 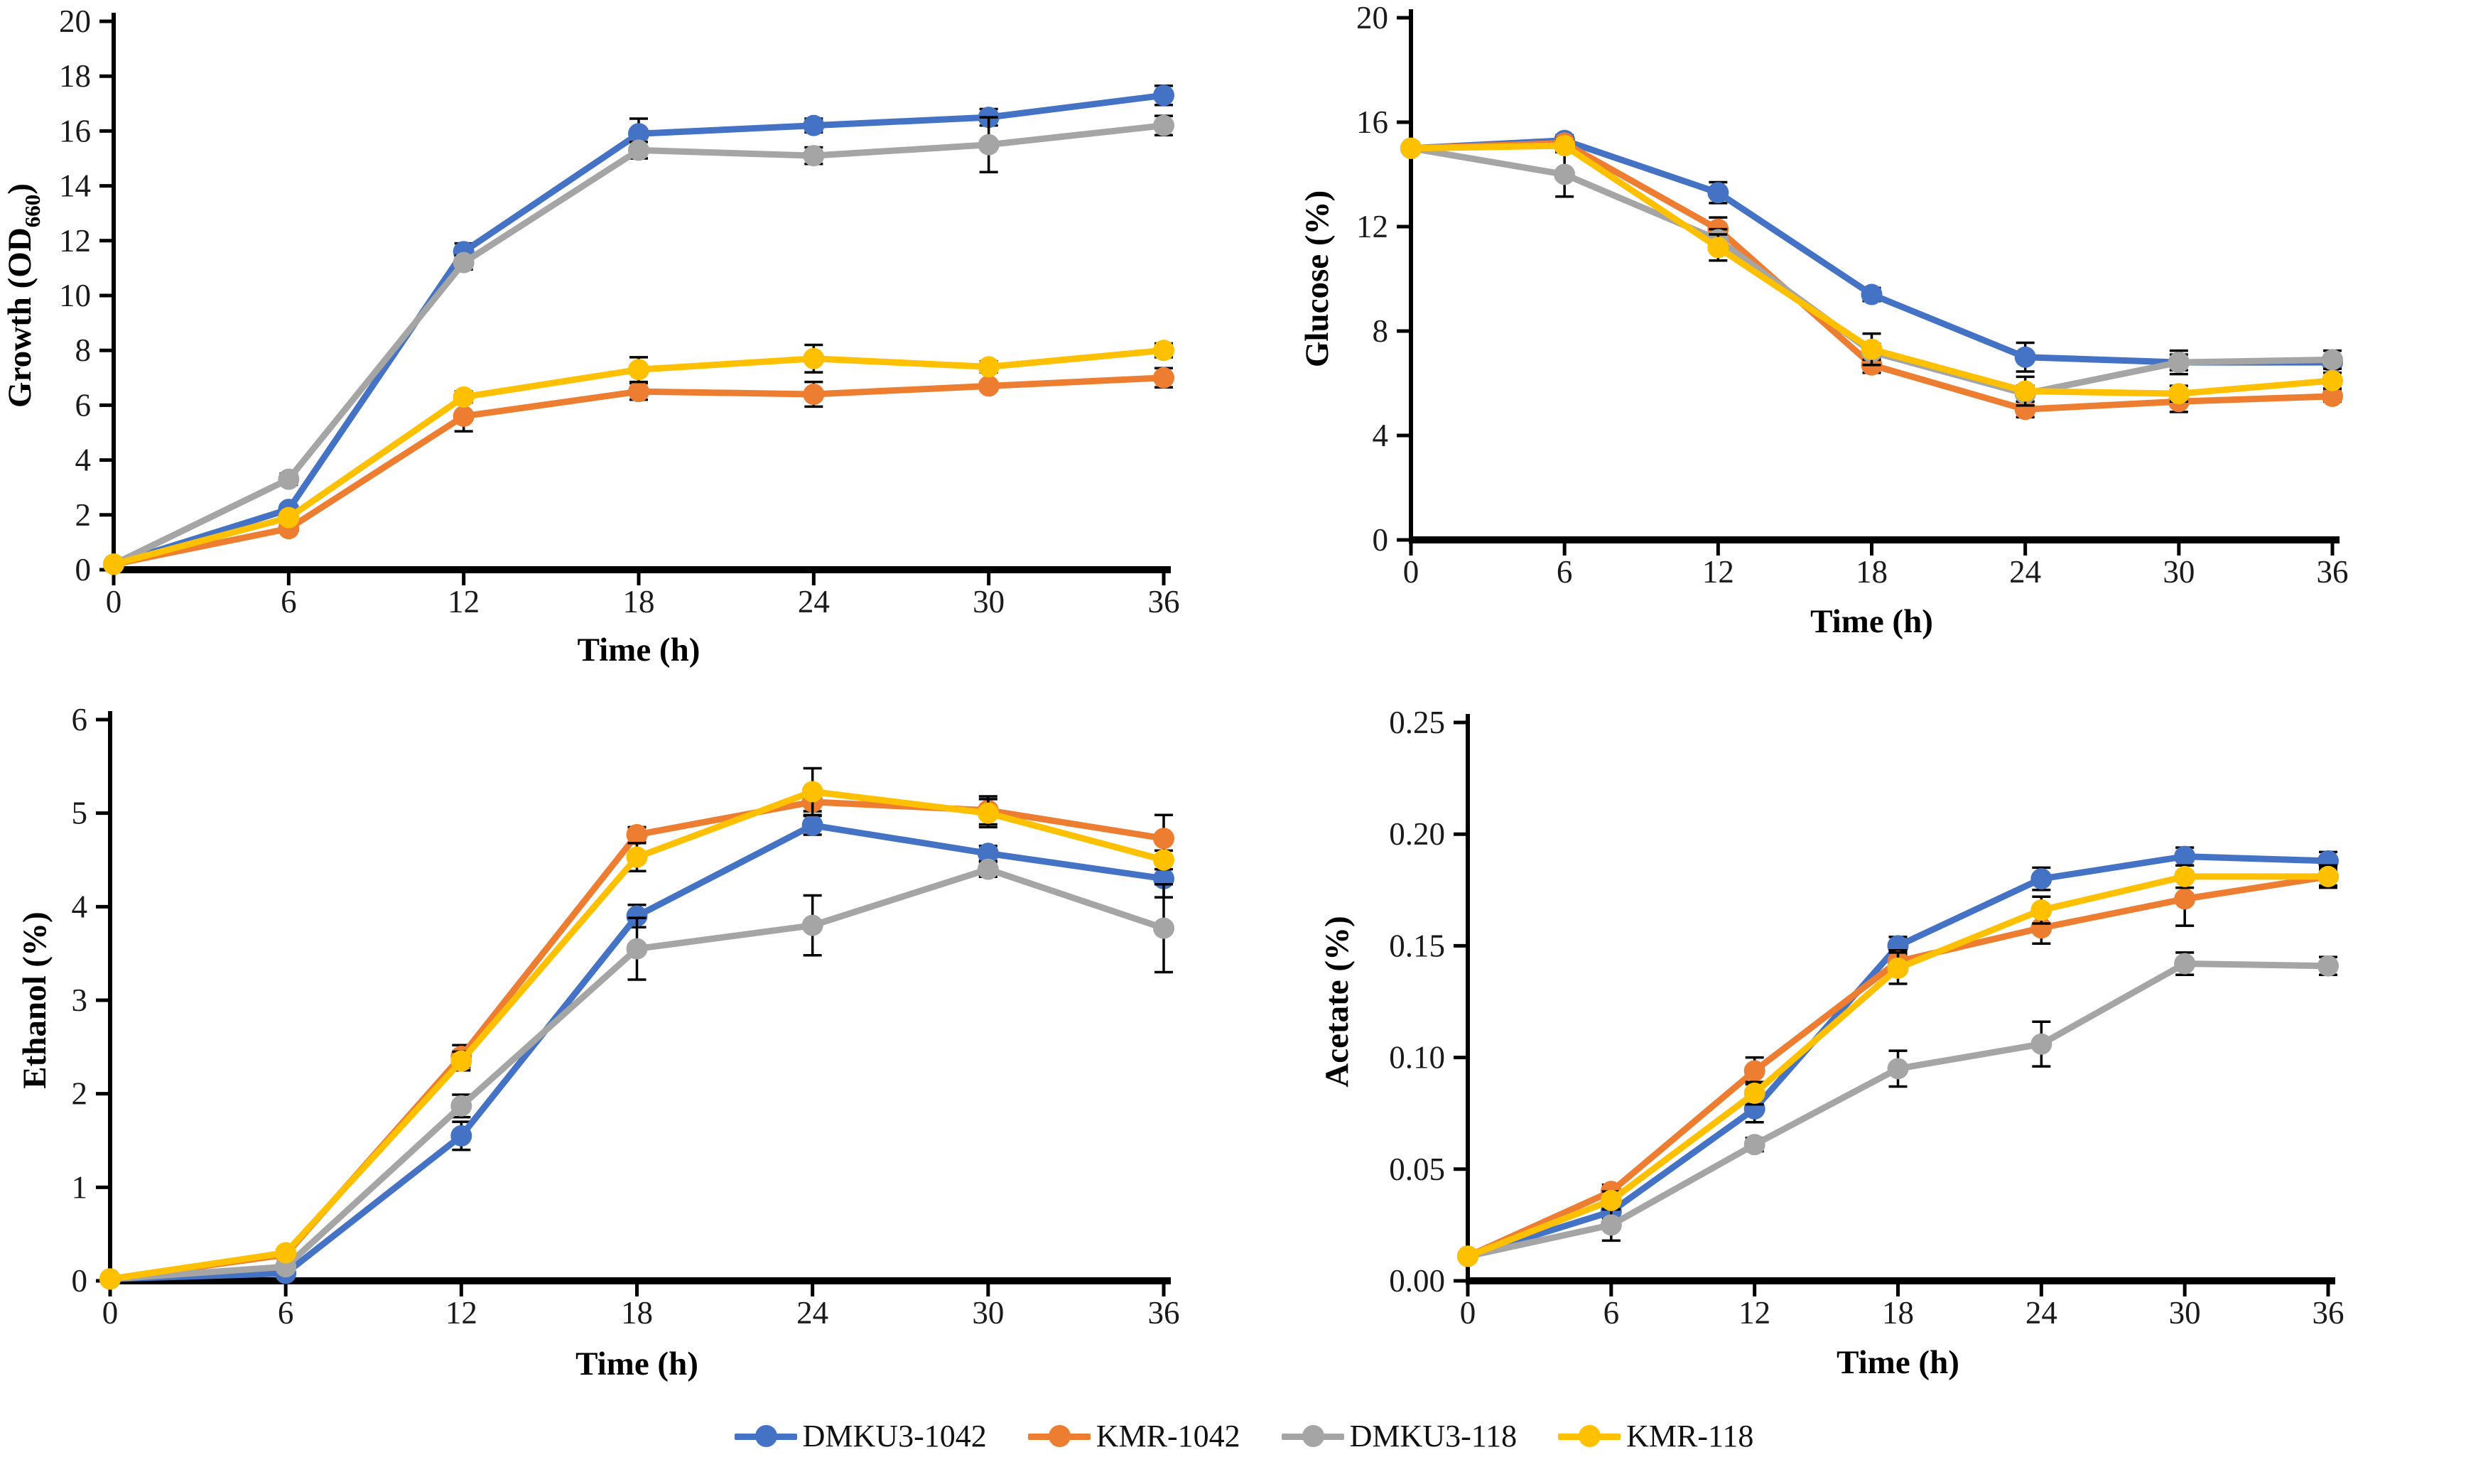 What do you see at coordinates (1381, 331) in the screenshot?
I see `y-tick-label: 8` at bounding box center [1381, 331].